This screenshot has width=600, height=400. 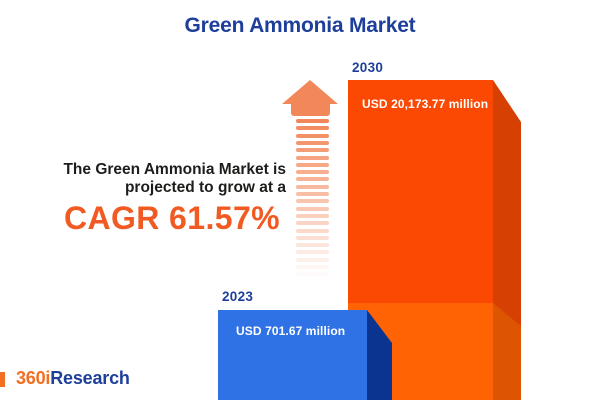 What do you see at coordinates (292, 355) in the screenshot?
I see `bar-2023` at bounding box center [292, 355].